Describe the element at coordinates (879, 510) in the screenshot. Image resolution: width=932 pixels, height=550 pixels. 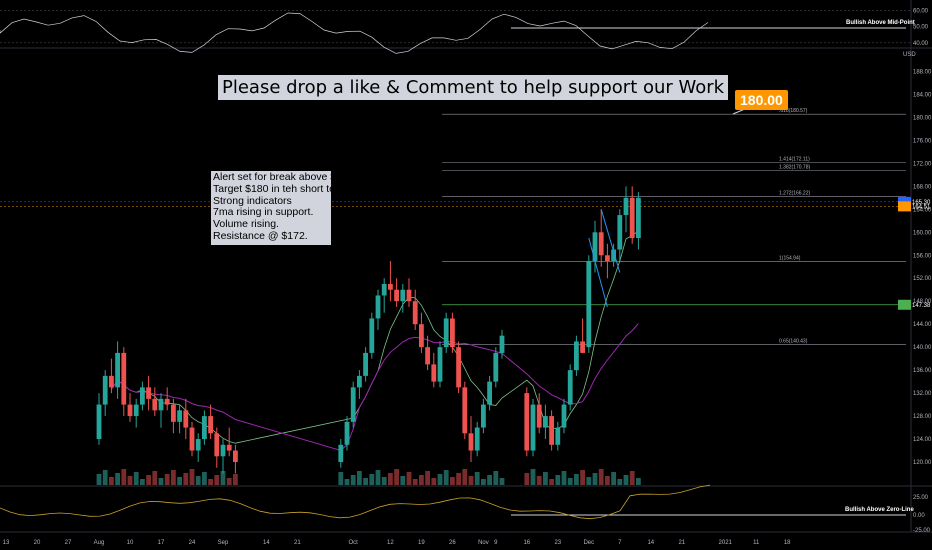
I see `osc-panel-label: Bullish Above Zero-Line` at that location.